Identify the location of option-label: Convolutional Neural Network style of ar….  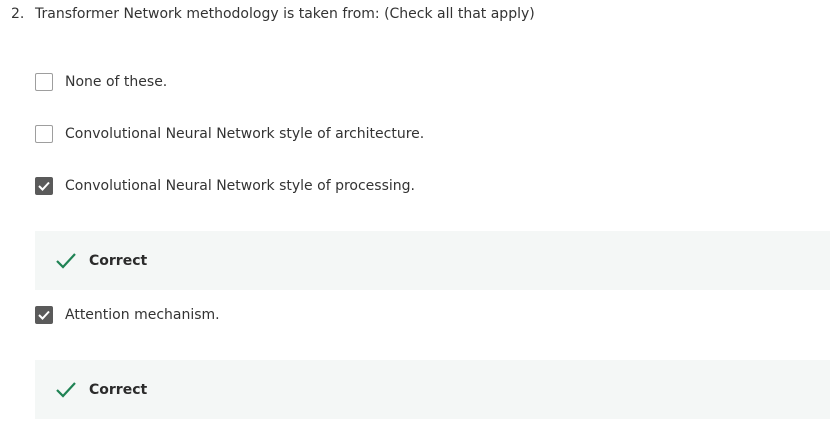
(245, 134).